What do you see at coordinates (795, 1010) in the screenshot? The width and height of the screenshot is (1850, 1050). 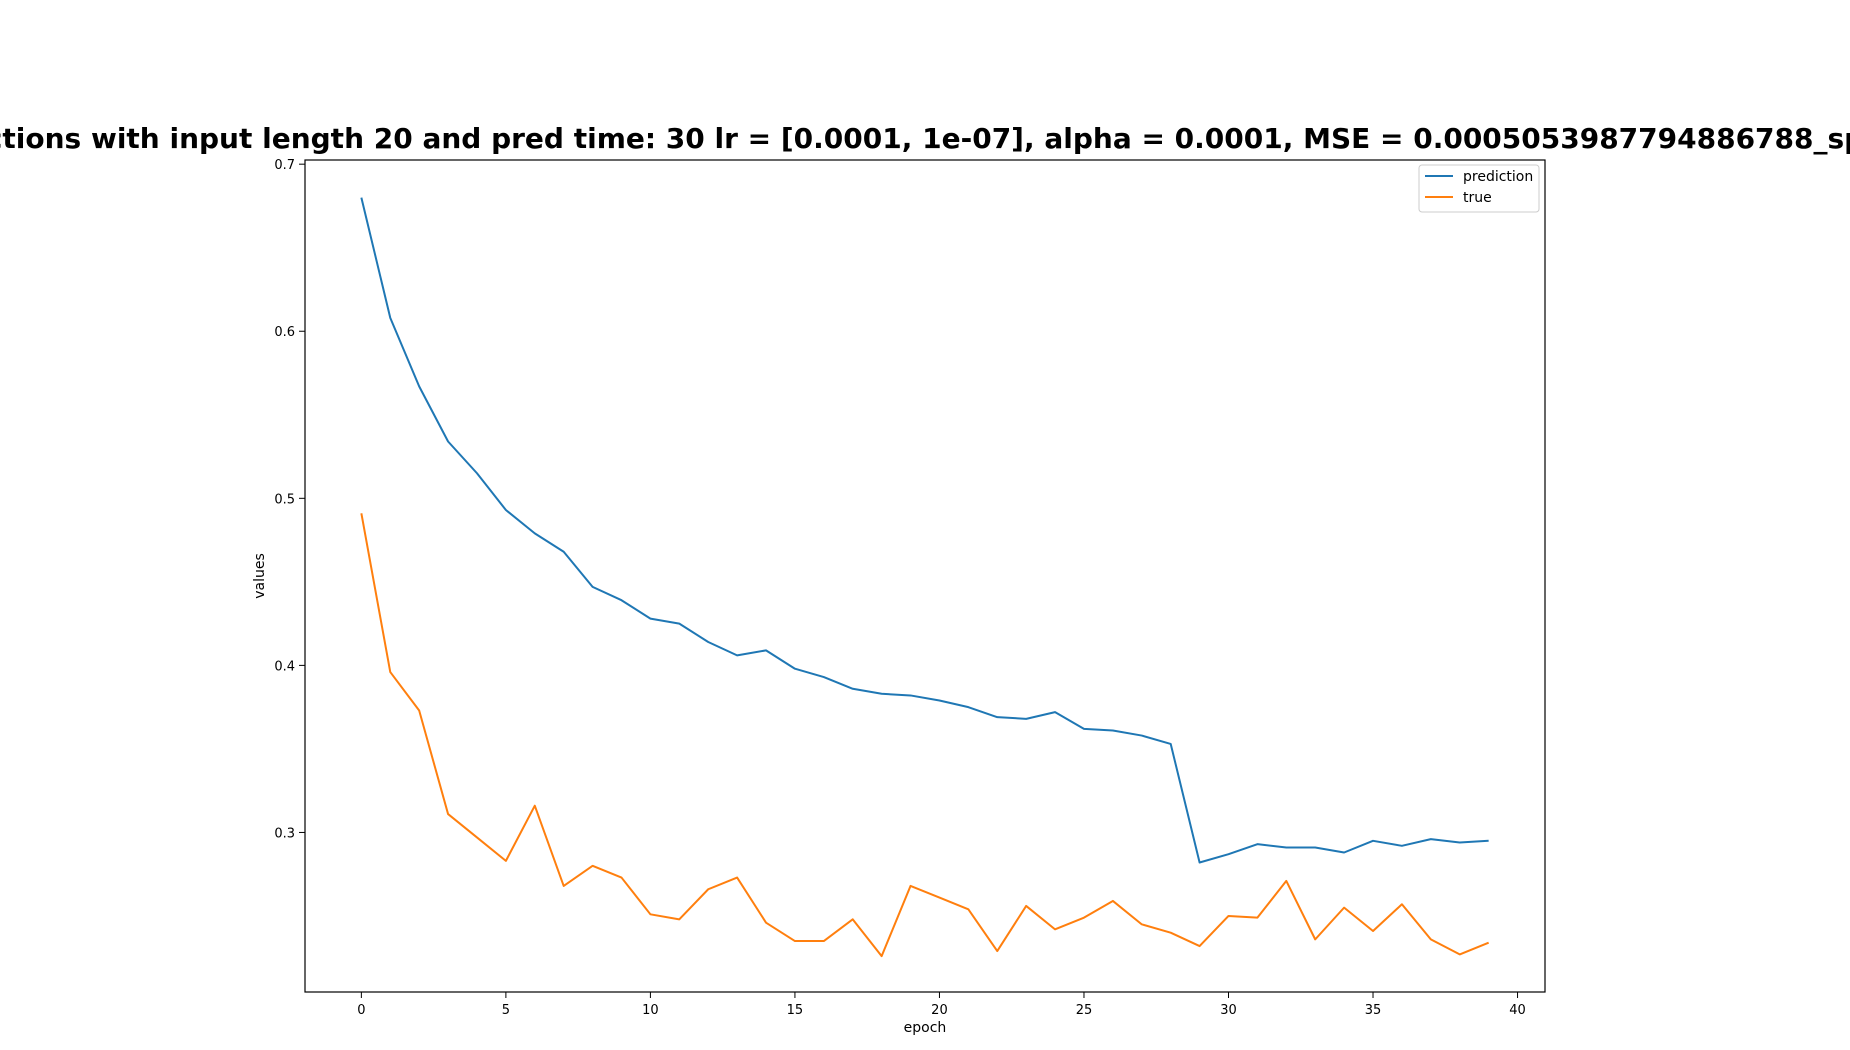 I see `x-tick-label: 15` at bounding box center [795, 1010].